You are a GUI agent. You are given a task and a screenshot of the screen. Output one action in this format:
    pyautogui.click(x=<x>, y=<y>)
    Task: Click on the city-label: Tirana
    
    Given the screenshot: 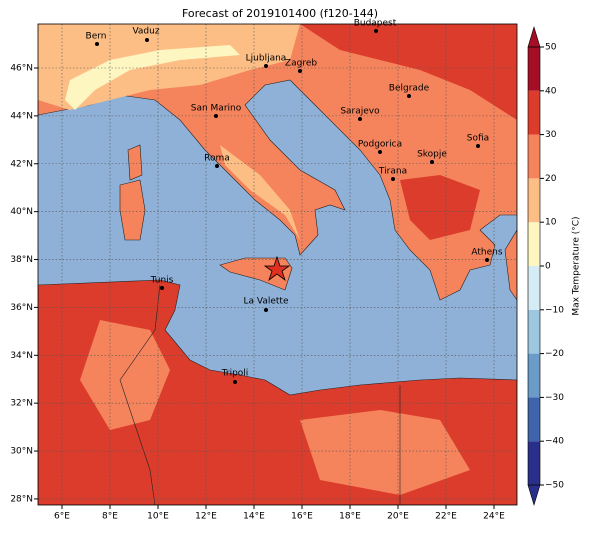 What is the action you would take?
    pyautogui.click(x=392, y=172)
    